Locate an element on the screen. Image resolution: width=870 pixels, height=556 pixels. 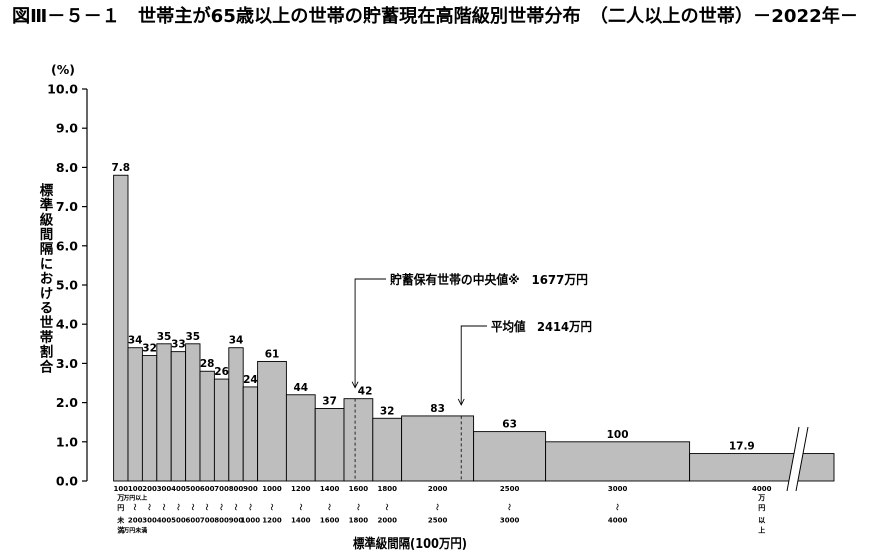
bar-value-label: 83 is located at coordinates (437, 409).